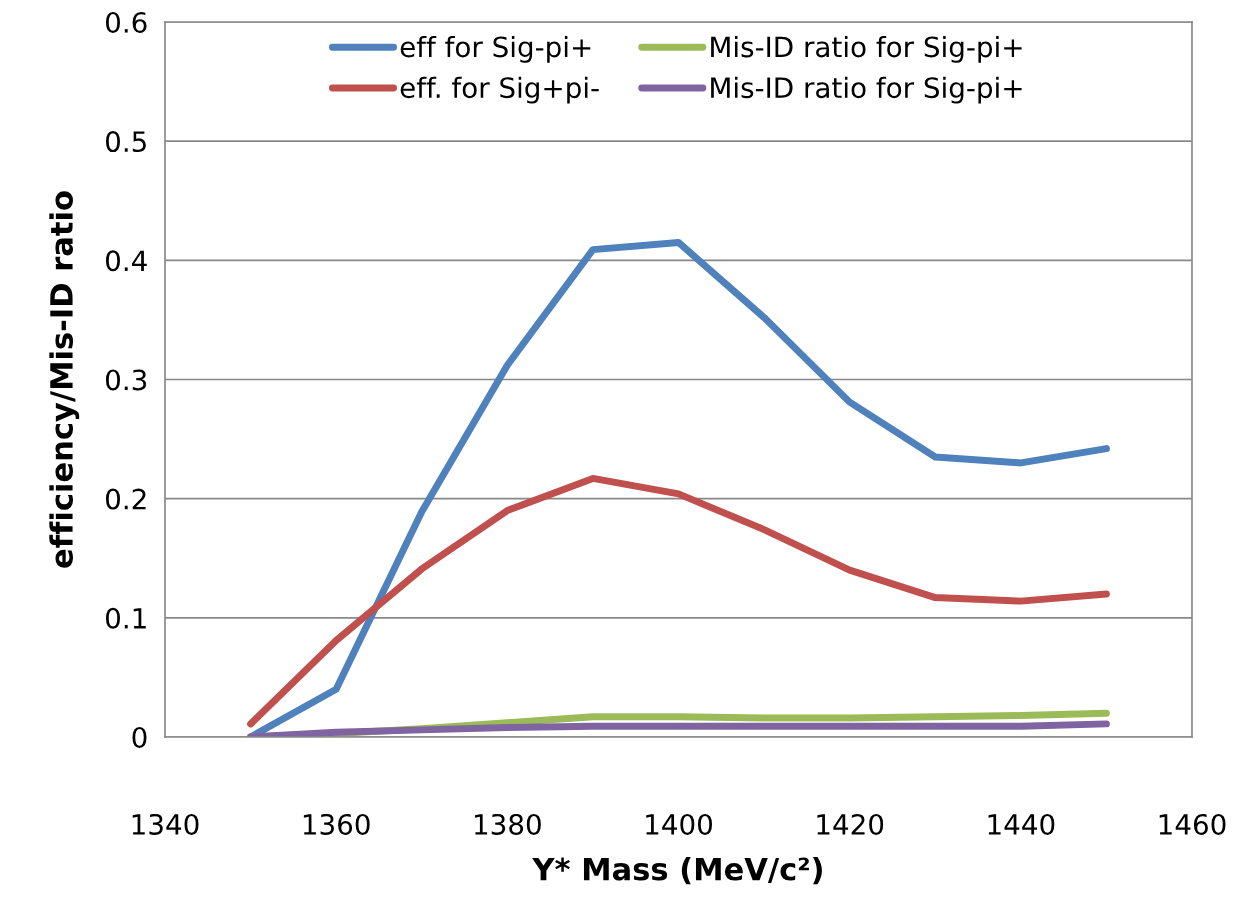 This screenshot has width=1239, height=904. I want to click on legend-label: eff. for Sig+pi-, so click(499, 90).